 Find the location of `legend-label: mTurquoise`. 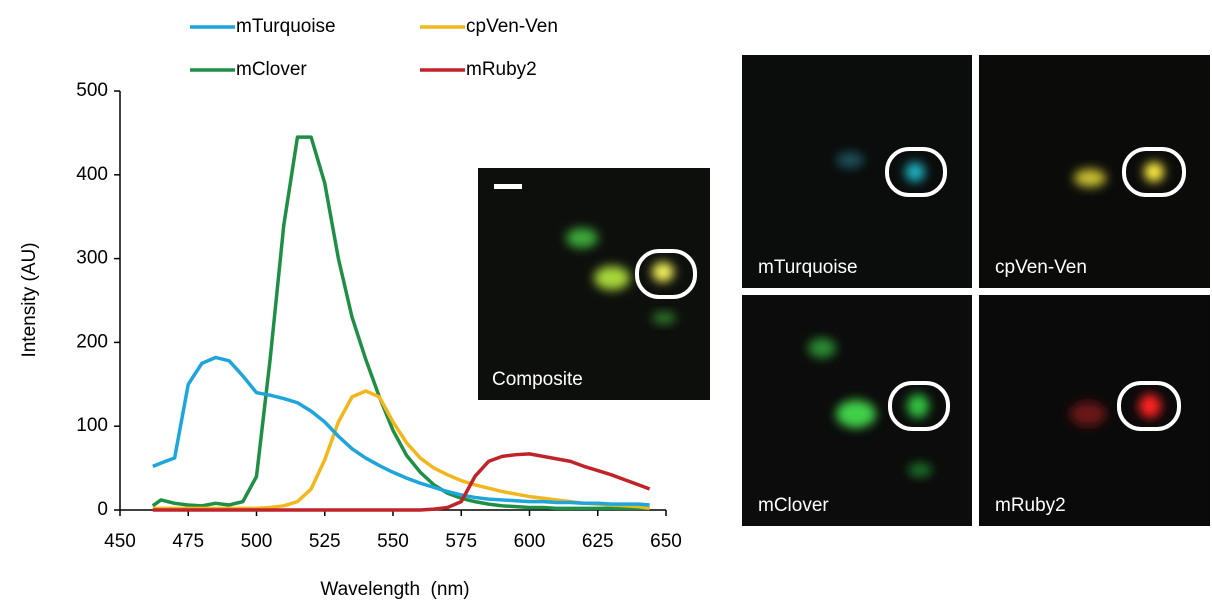

legend-label: mTurquoise is located at coordinates (286, 26).